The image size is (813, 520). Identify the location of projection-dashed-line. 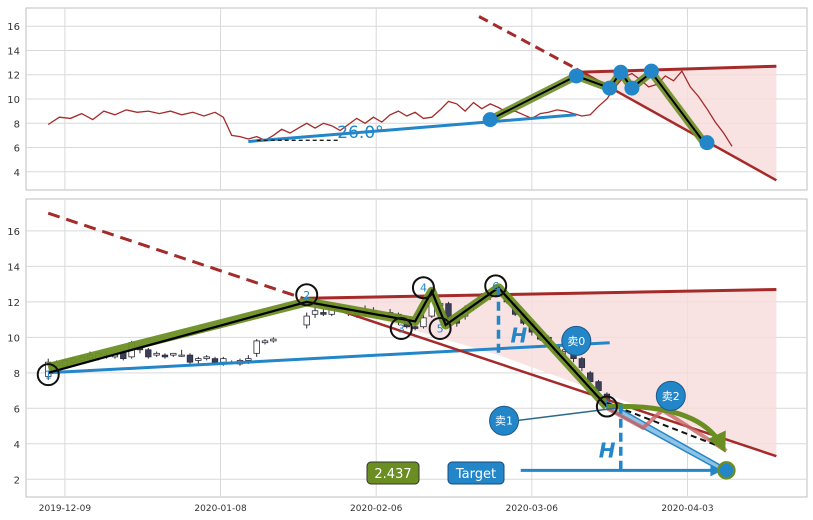
(666, 426).